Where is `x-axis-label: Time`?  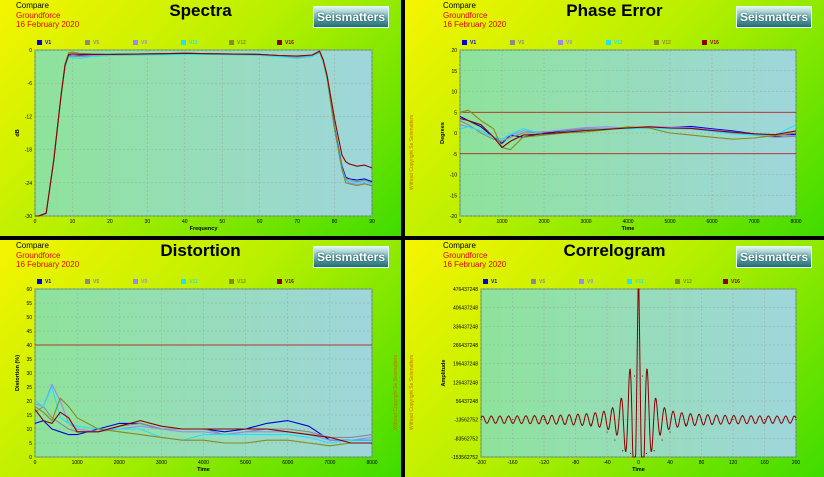
x-axis-label: Time is located at coordinates (203, 470).